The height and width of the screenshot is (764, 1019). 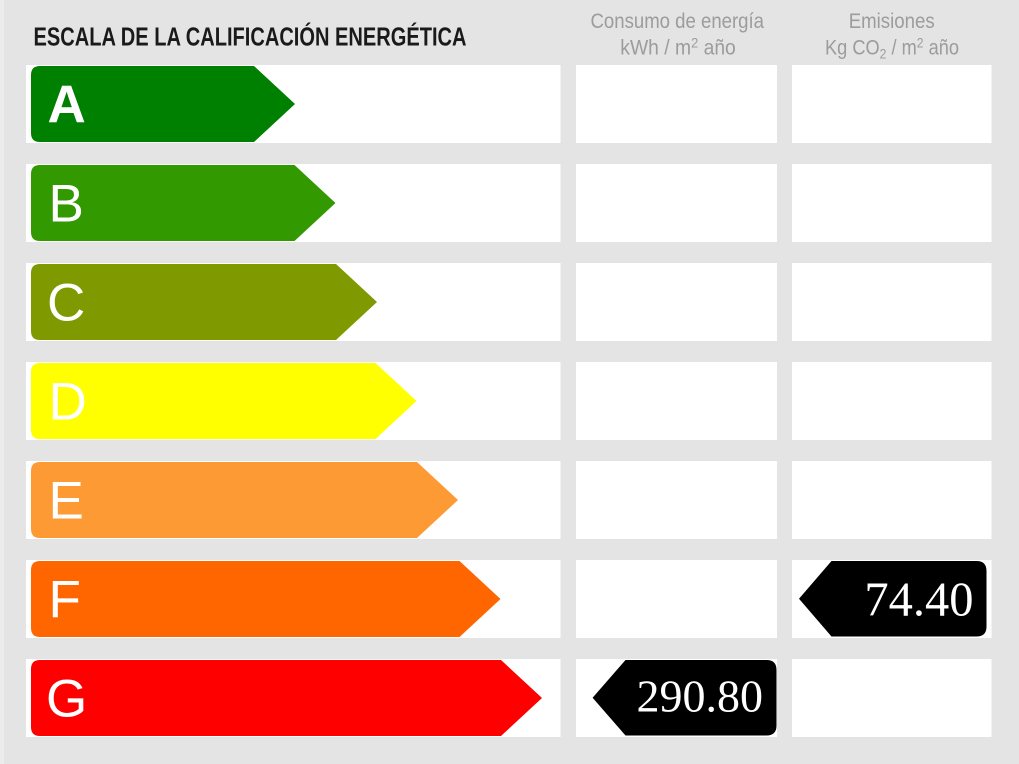 What do you see at coordinates (67, 104) in the screenshot?
I see `svg-text: A` at bounding box center [67, 104].